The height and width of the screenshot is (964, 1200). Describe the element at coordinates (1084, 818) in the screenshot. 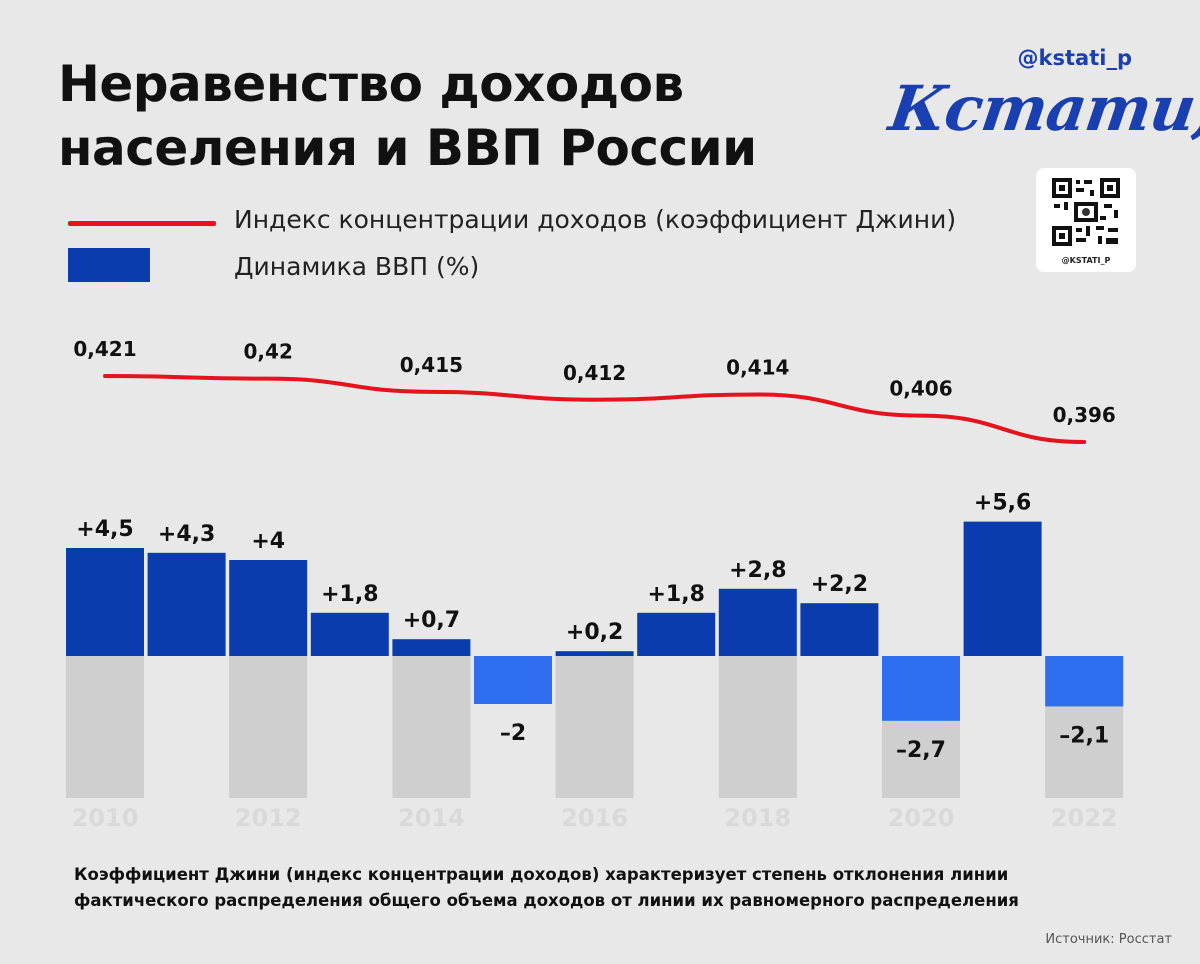

I see `year-tick-2022: 2022` at that location.